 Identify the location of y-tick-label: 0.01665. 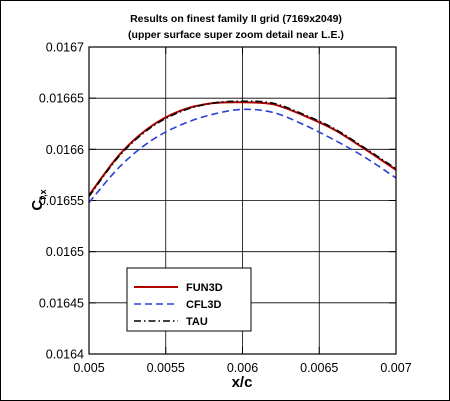
(61, 99).